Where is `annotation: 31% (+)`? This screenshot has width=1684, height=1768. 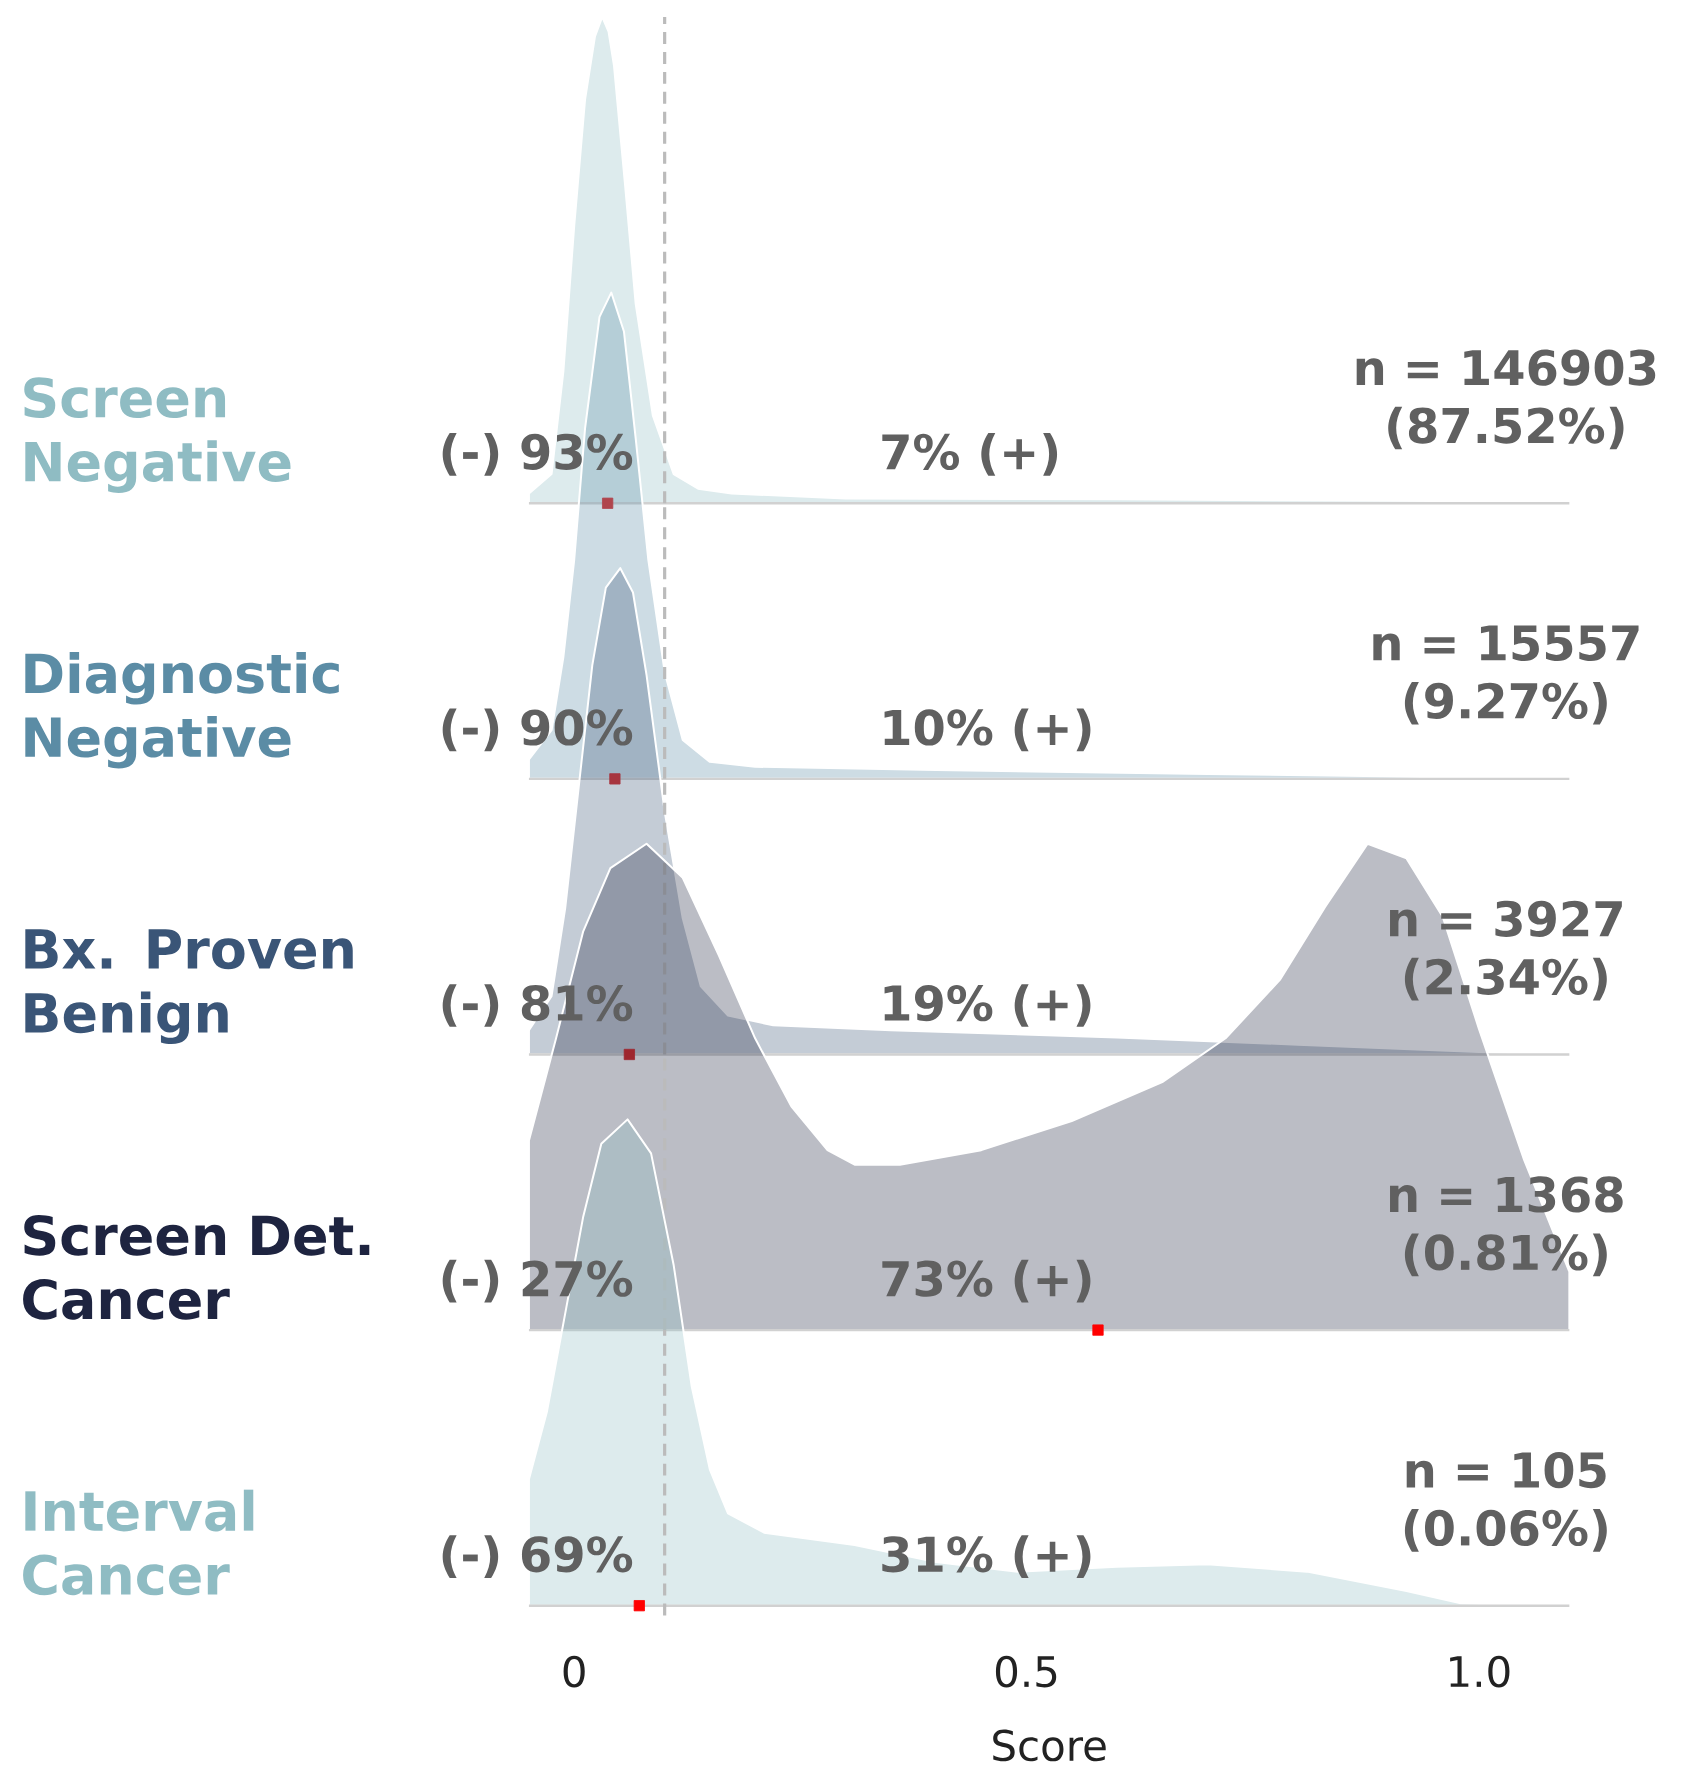 annotation: 31% (+) is located at coordinates (986, 1557).